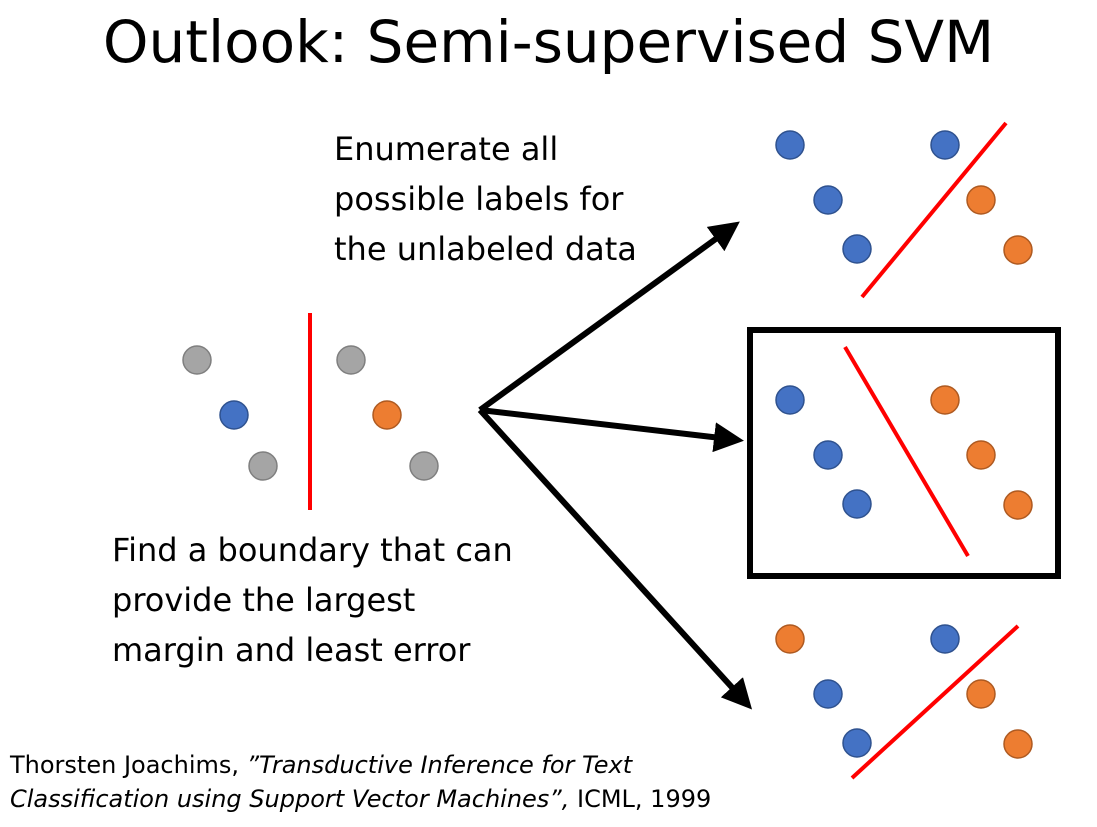 This screenshot has width=1097, height=827. I want to click on page-title: Outlook: Semi-supervised SVM, so click(548, 42).